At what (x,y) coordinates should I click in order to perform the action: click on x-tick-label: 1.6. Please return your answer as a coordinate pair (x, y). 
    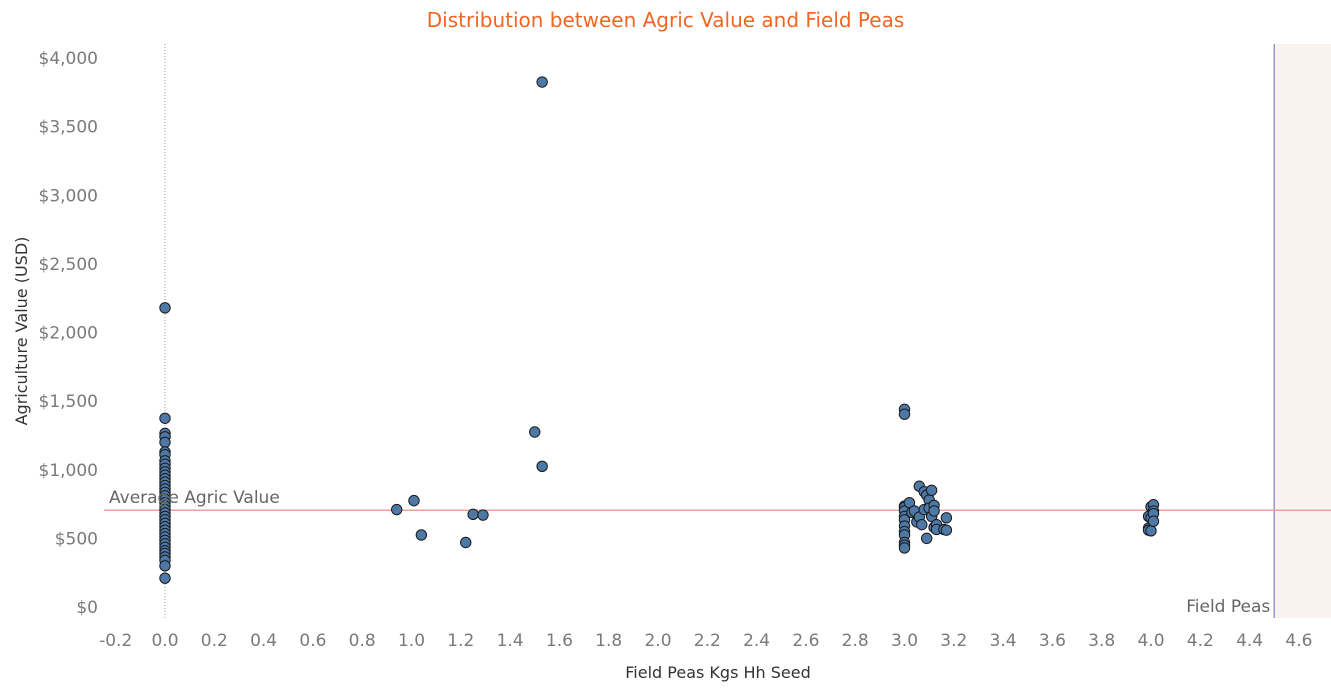
    Looking at the image, I should click on (559, 641).